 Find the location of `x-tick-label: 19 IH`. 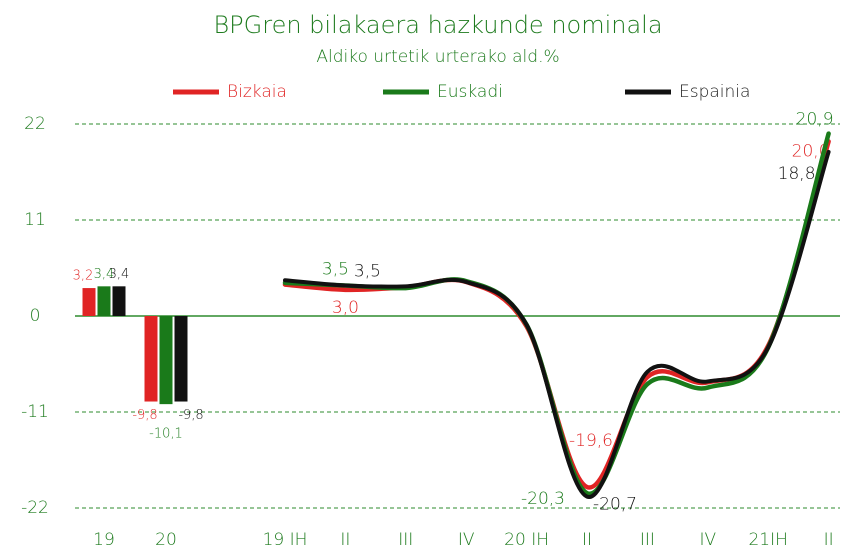

x-tick-label: 19 IH is located at coordinates (285, 539).